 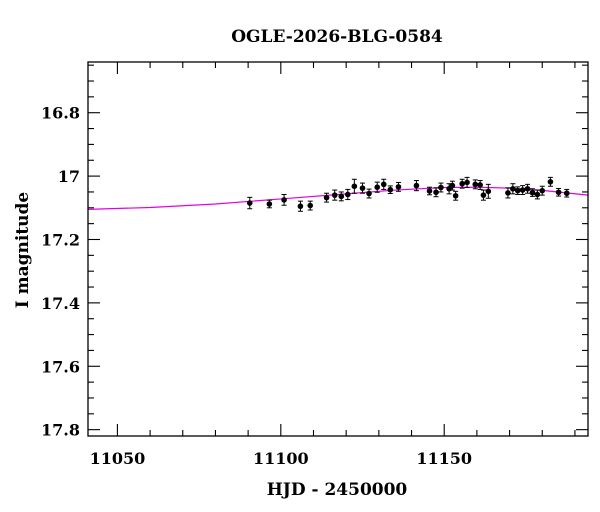 I want to click on y-tick-label: 17, so click(x=69, y=176).